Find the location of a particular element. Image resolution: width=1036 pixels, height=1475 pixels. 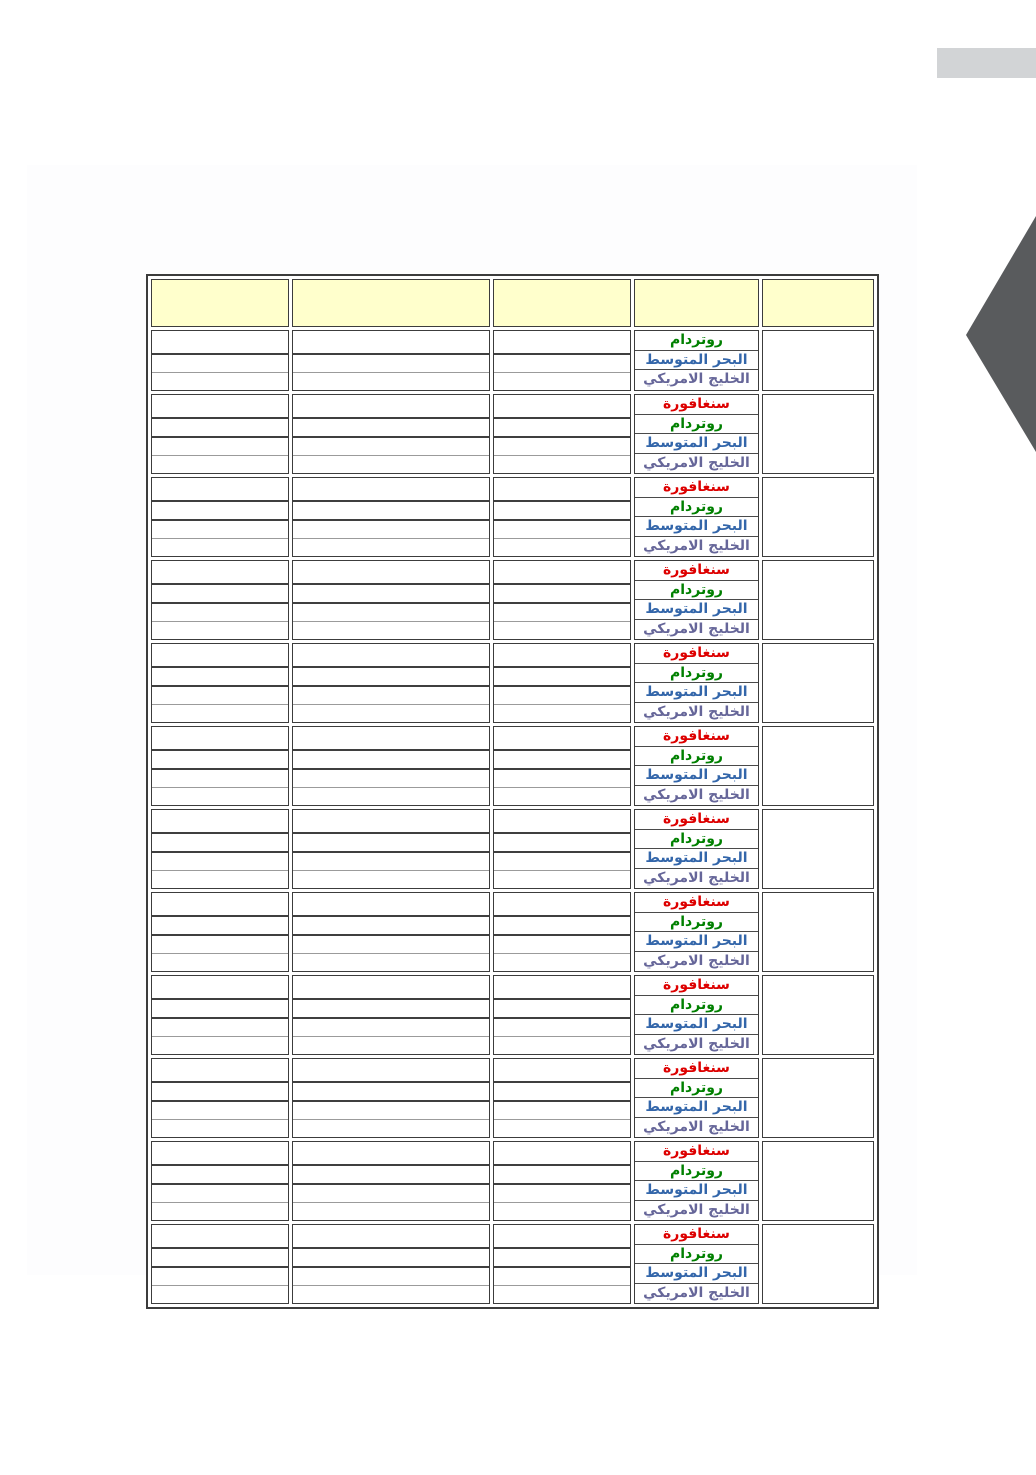

left-arrow-icon is located at coordinates (1001, 334).